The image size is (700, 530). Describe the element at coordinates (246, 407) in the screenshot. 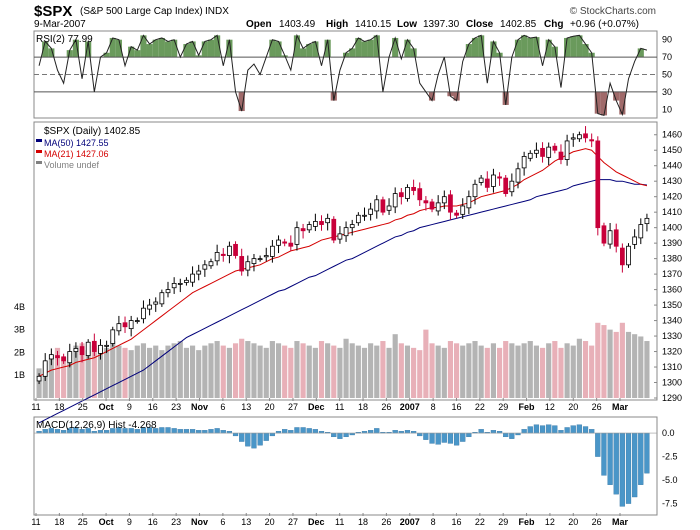

I see `x-tick-label: 13` at that location.